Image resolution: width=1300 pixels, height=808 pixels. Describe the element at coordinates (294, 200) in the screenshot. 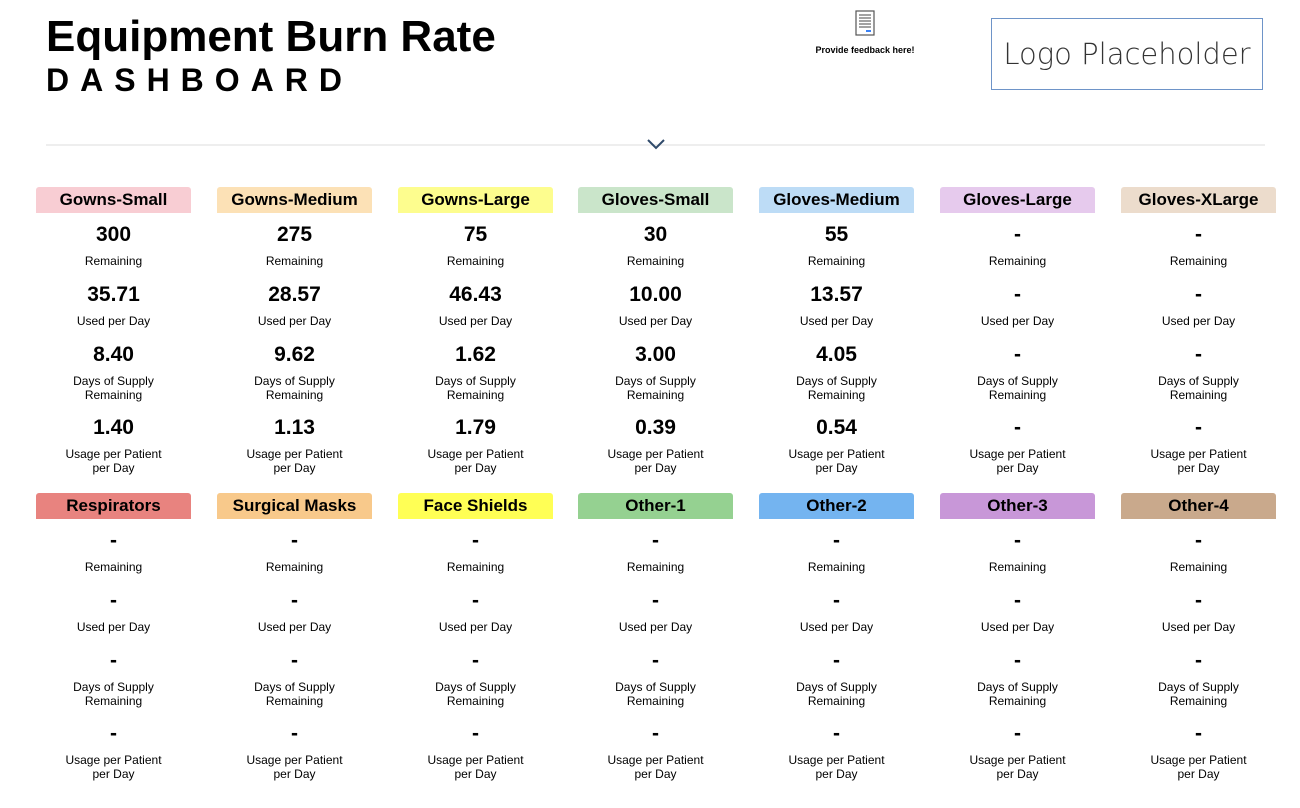

I see `card-header: Gowns-Medium` at that location.